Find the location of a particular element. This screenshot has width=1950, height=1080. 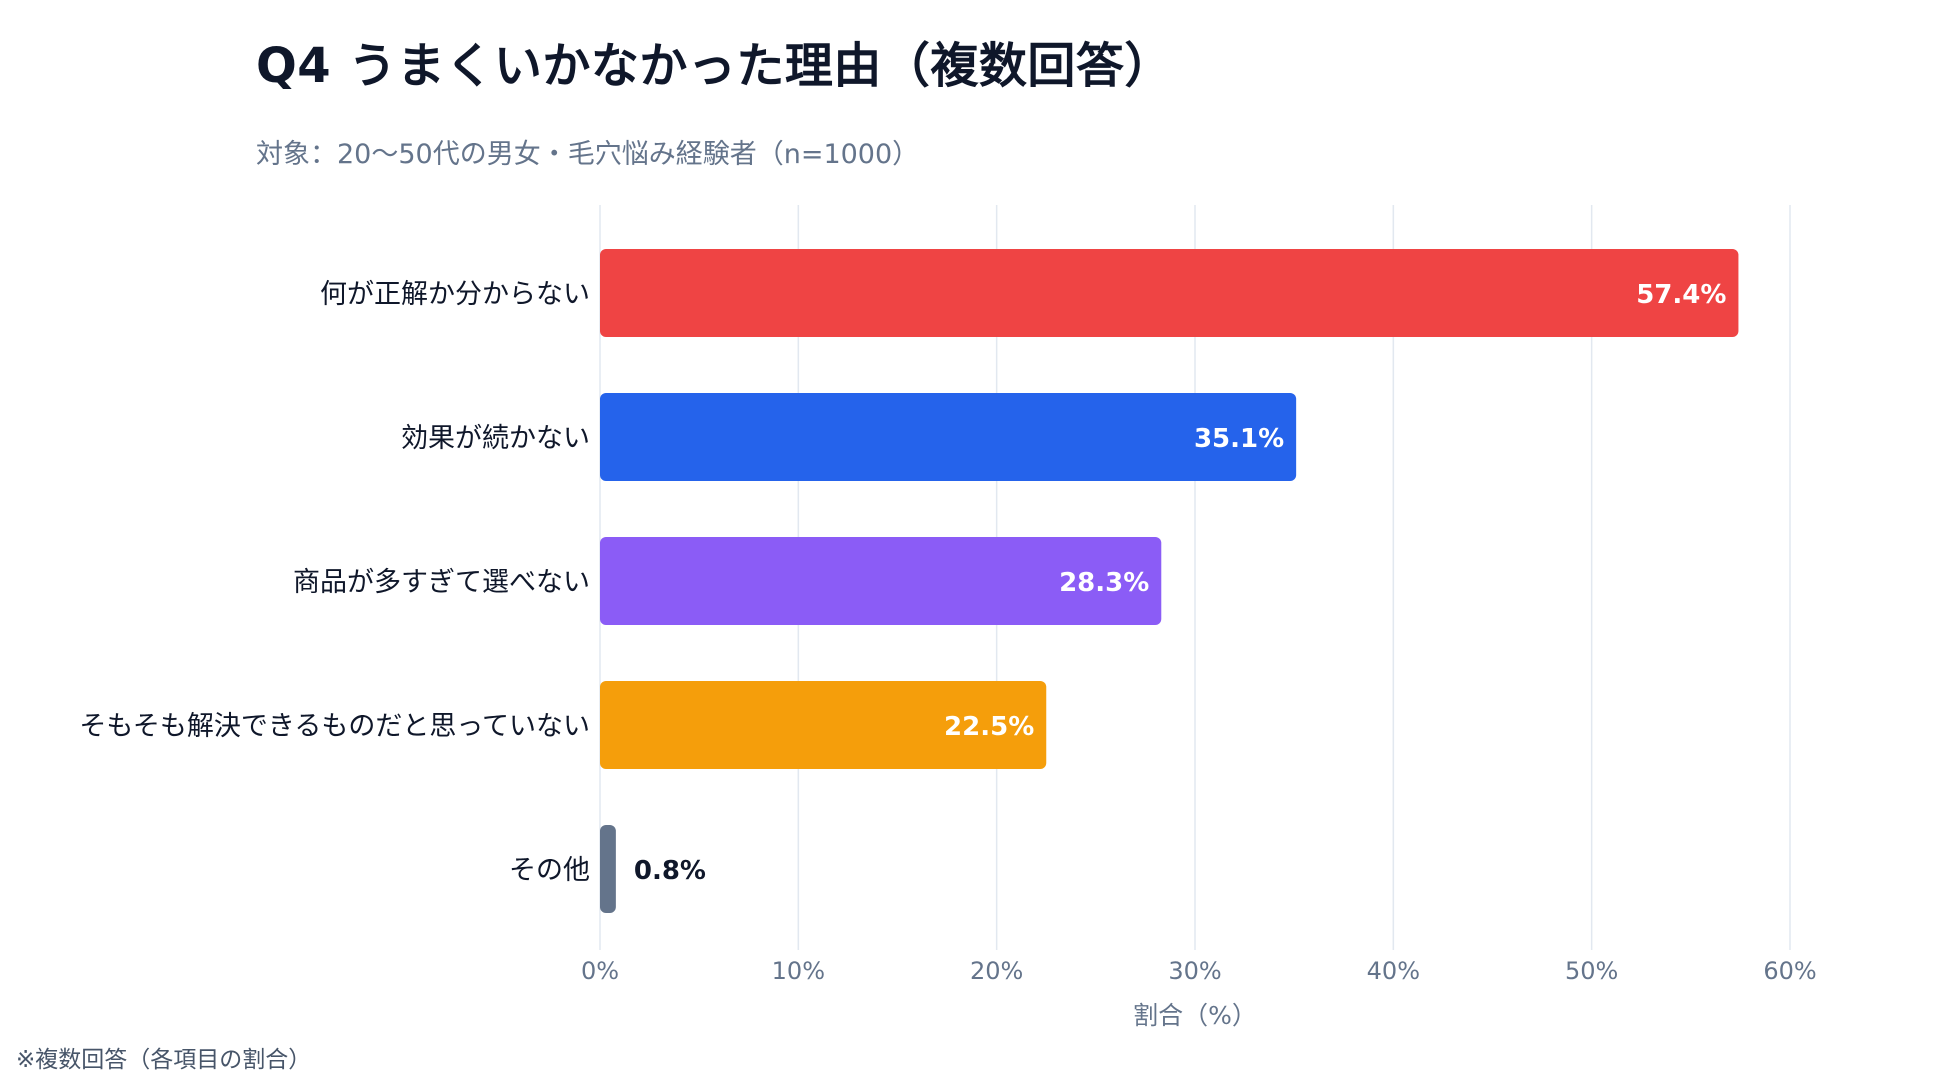

category-label-0: 何が正解か分からない is located at coordinates (455, 294).